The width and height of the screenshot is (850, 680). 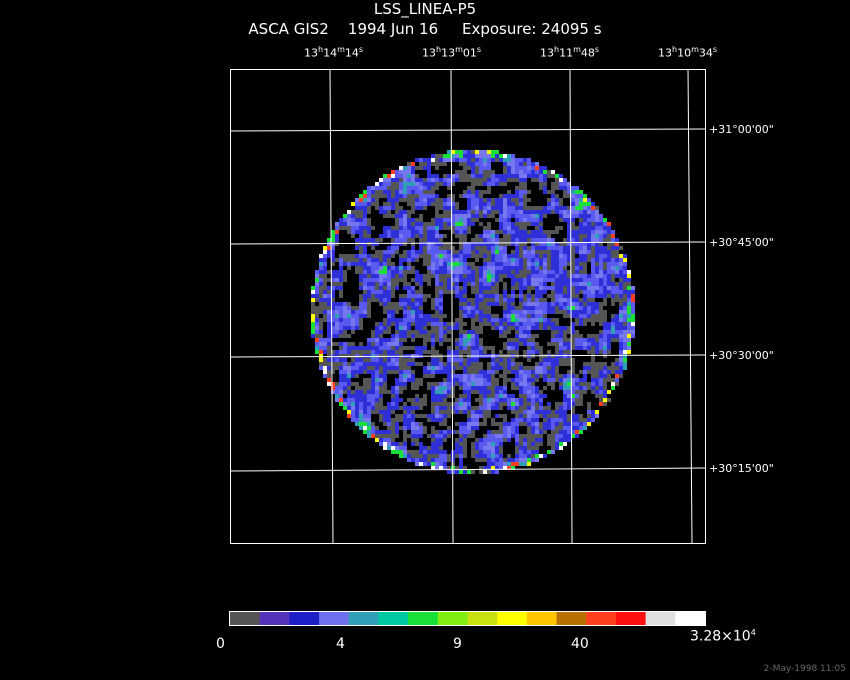 What do you see at coordinates (741, 468) in the screenshot?
I see `dec-tick-label: +30°15'00"` at bounding box center [741, 468].